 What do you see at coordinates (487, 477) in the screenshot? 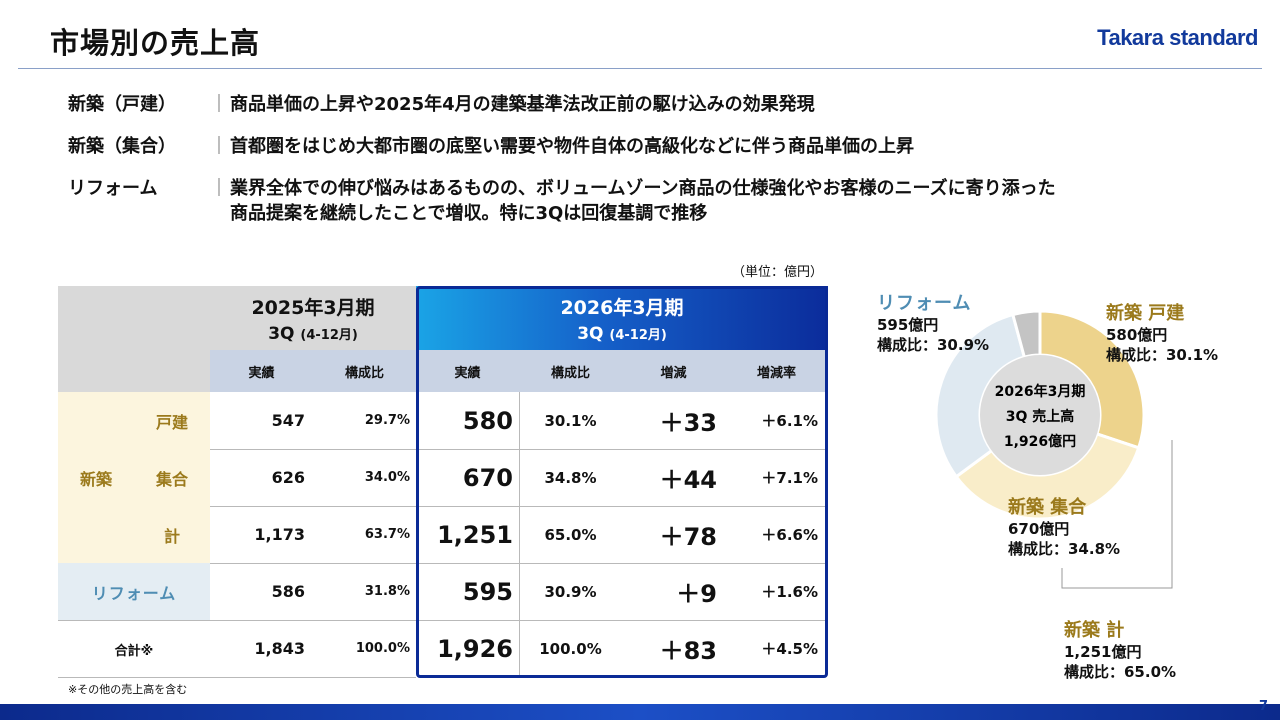
I see `cur-actual: 670` at bounding box center [487, 477].